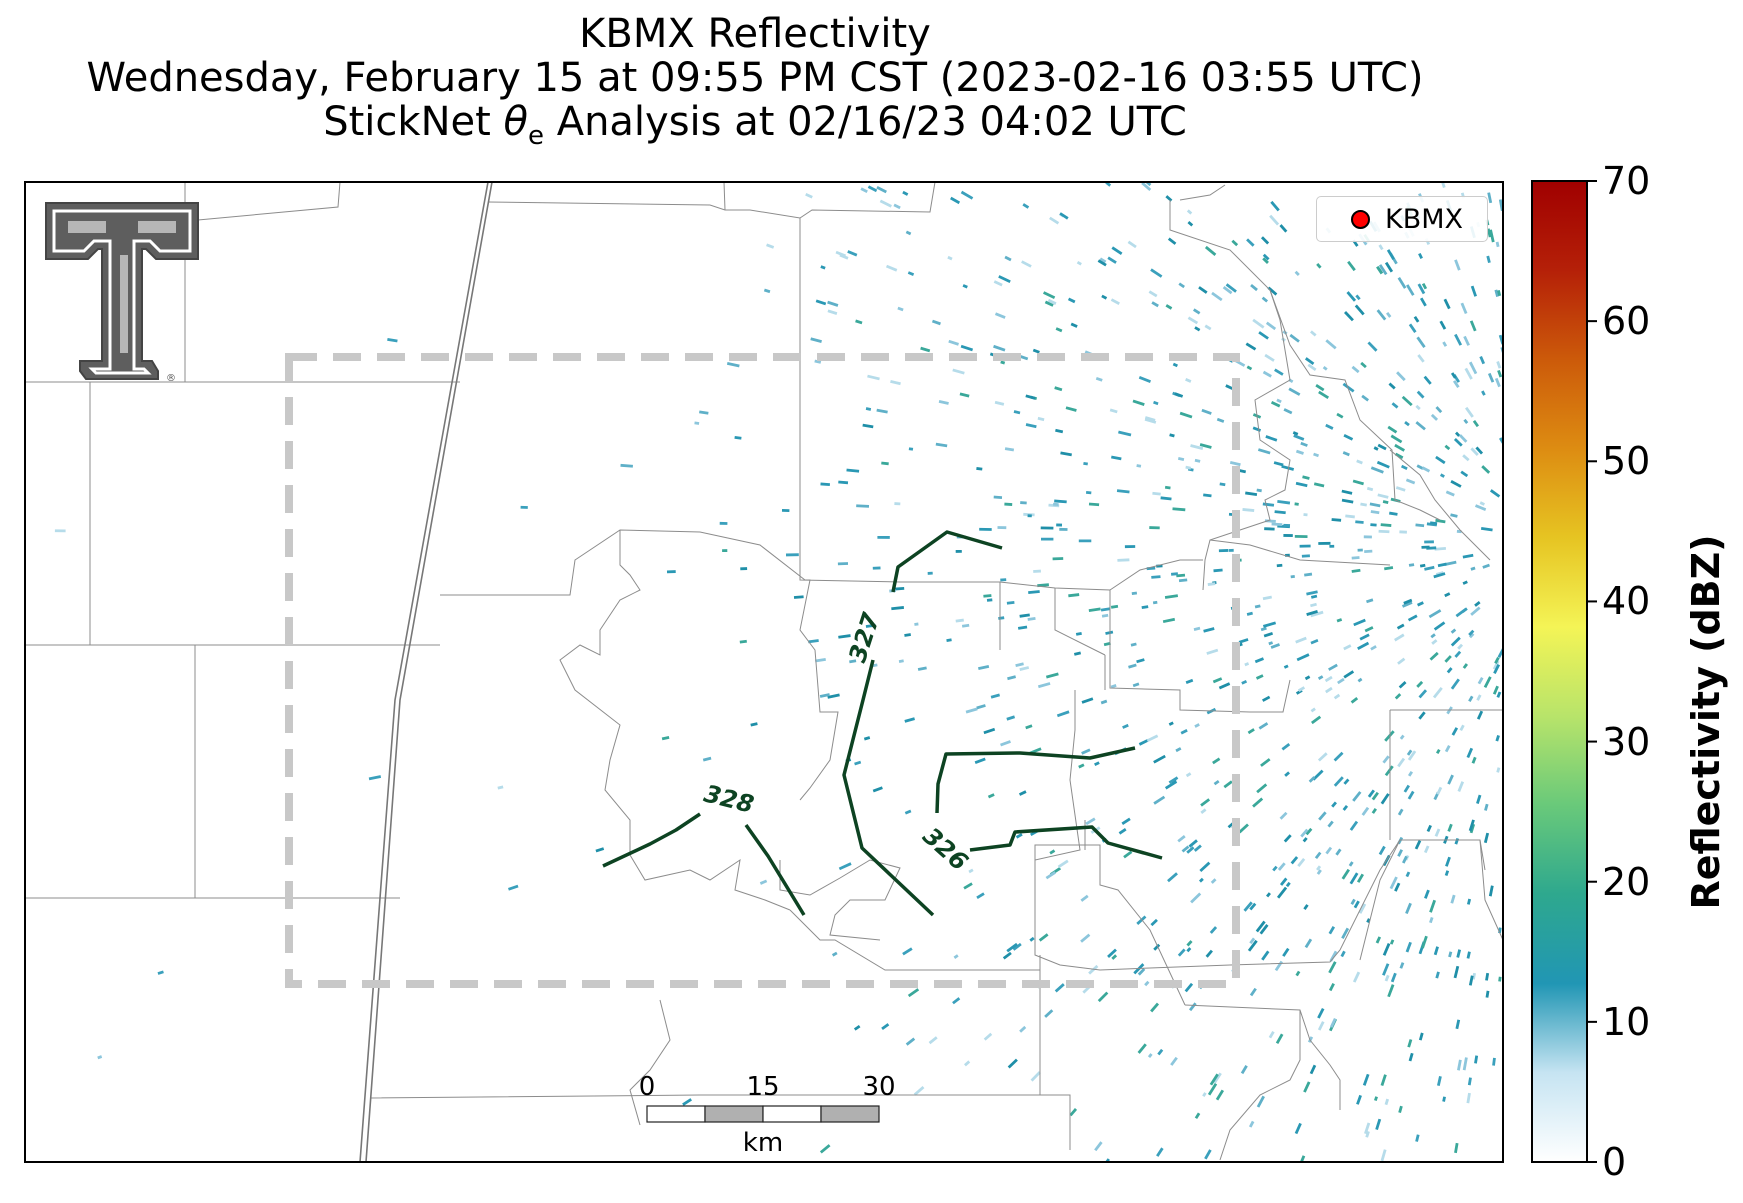 The height and width of the screenshot is (1203, 1743). I want to click on colorbar-tick-label: 60, so click(1626, 321).